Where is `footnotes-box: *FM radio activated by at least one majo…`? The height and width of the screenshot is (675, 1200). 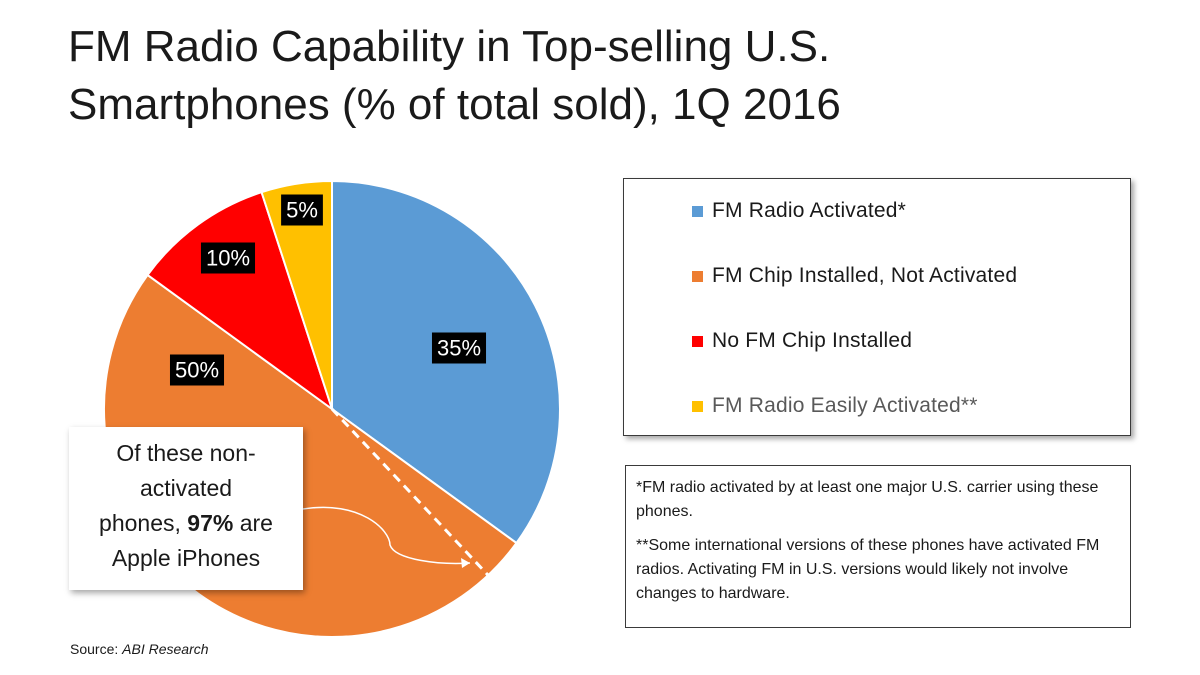 footnotes-box: *FM radio activated by at least one majo… is located at coordinates (878, 546).